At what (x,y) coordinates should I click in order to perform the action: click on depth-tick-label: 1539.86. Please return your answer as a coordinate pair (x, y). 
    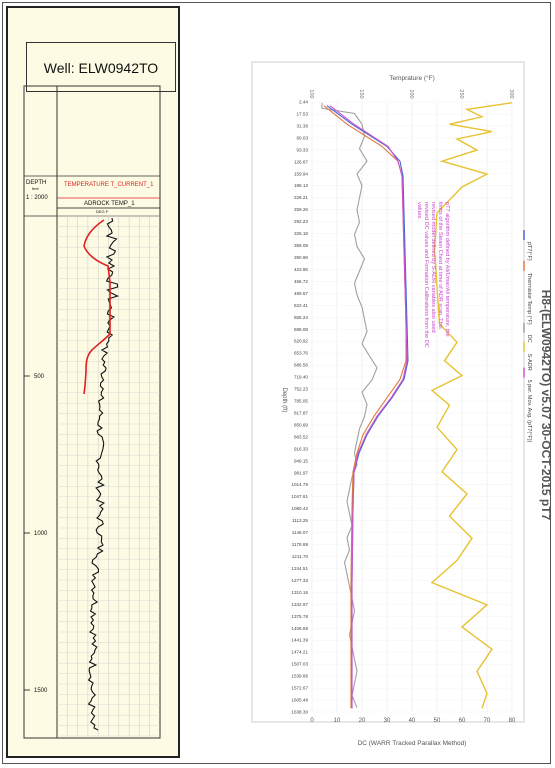
    Looking at the image, I should click on (299, 676).